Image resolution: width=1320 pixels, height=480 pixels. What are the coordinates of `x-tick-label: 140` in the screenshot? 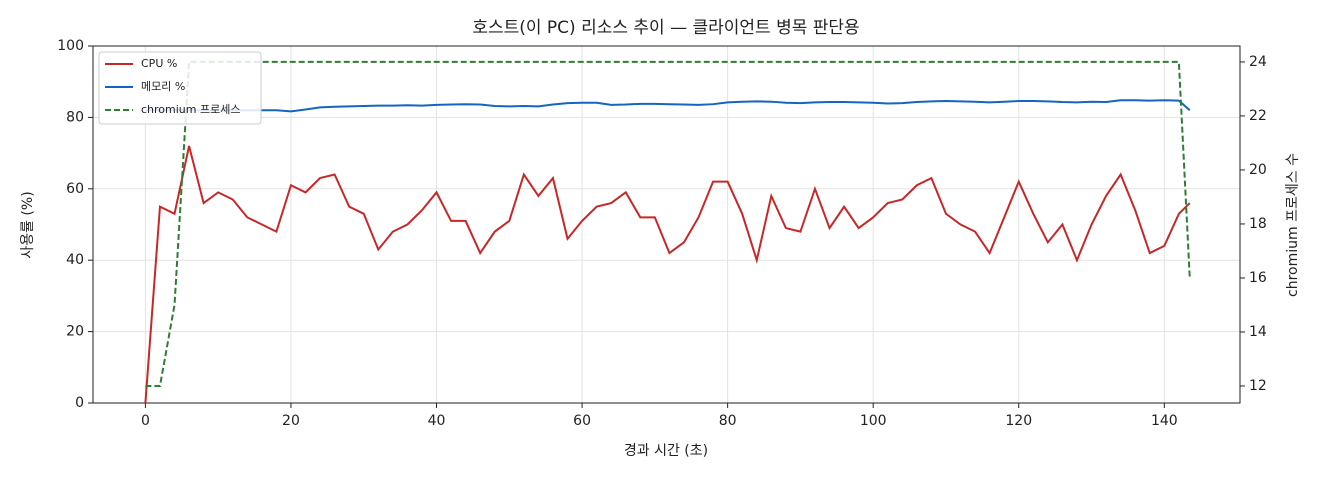 It's located at (1164, 421).